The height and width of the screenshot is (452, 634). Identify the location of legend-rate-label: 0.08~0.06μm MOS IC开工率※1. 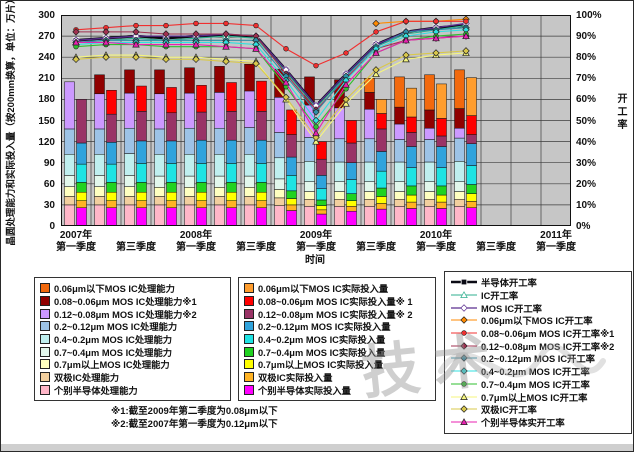
(548, 334).